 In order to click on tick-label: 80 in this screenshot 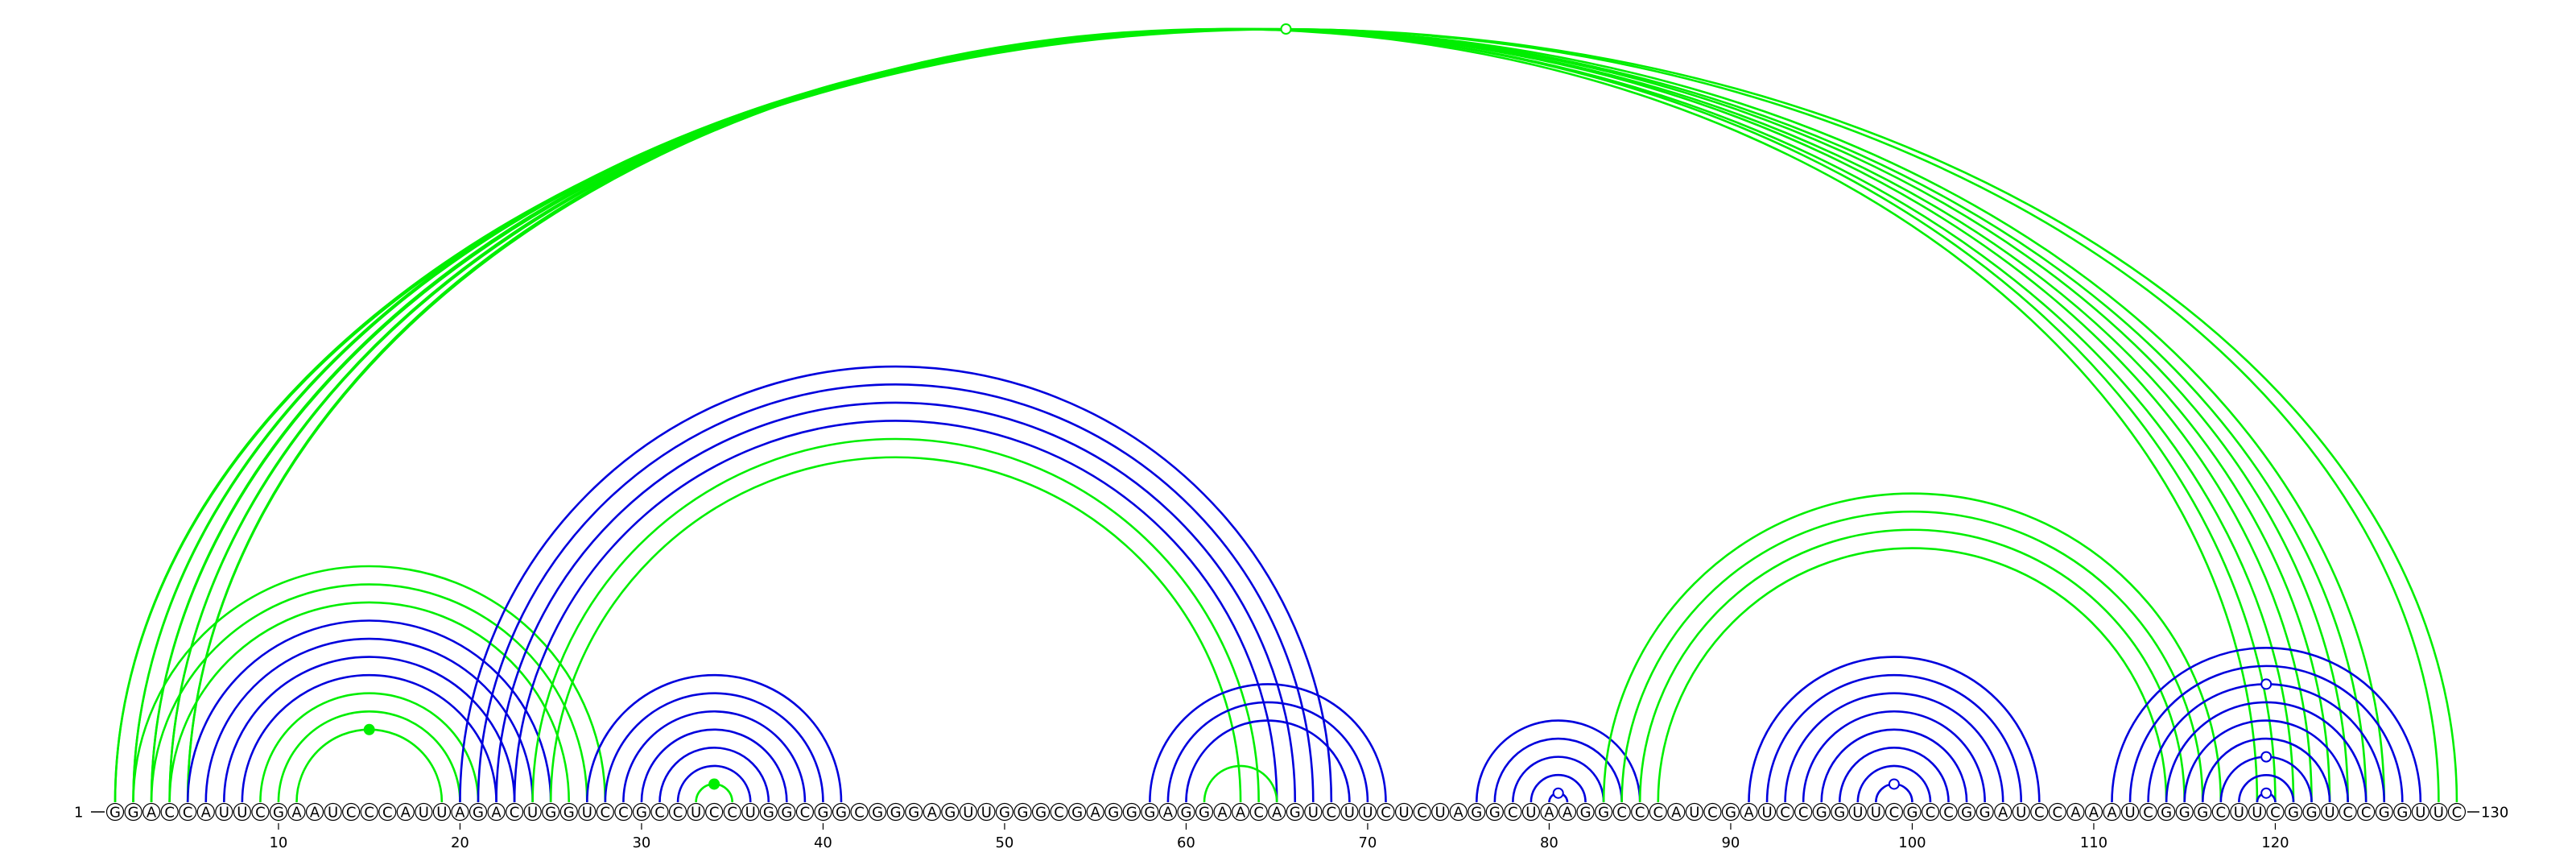, I will do `click(1549, 843)`.